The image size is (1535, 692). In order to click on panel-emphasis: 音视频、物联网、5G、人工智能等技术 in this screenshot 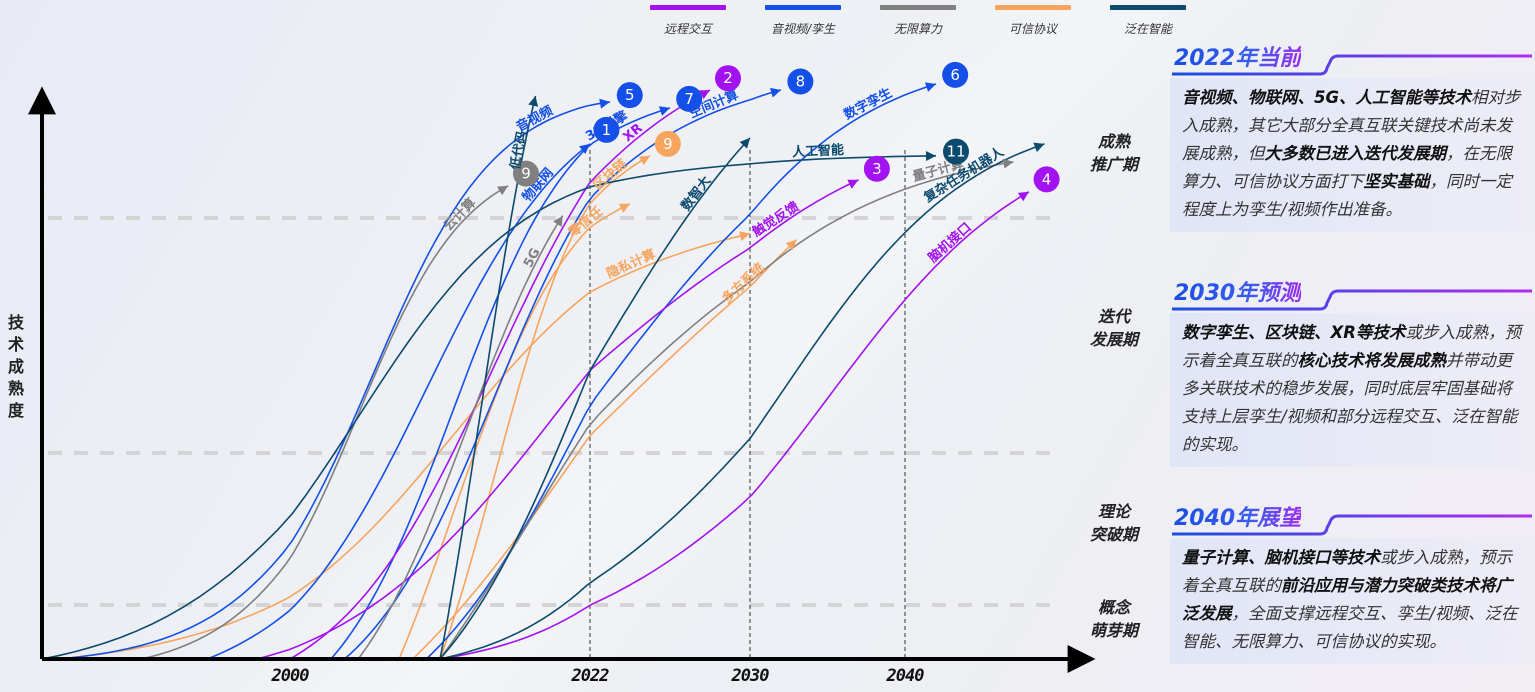, I will do `click(1327, 97)`.